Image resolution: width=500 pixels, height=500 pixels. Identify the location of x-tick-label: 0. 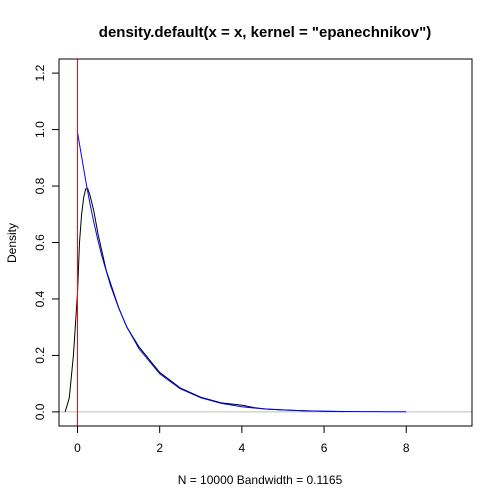
(77, 448).